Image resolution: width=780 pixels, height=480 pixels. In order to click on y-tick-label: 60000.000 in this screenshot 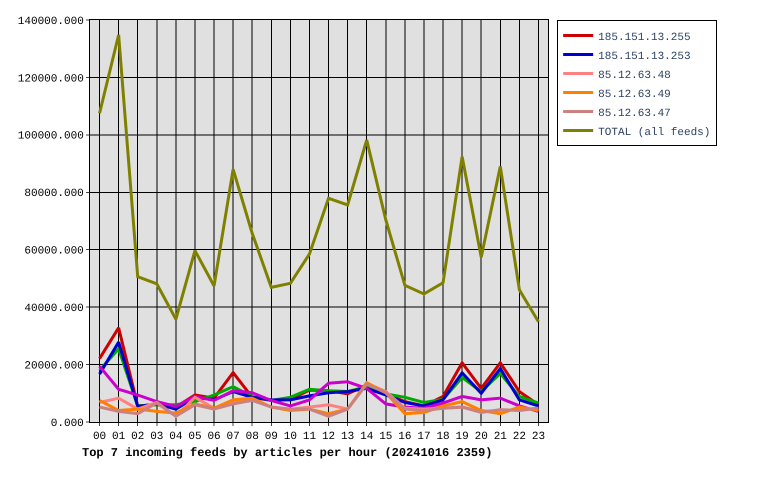, I will do `click(54, 252)`.